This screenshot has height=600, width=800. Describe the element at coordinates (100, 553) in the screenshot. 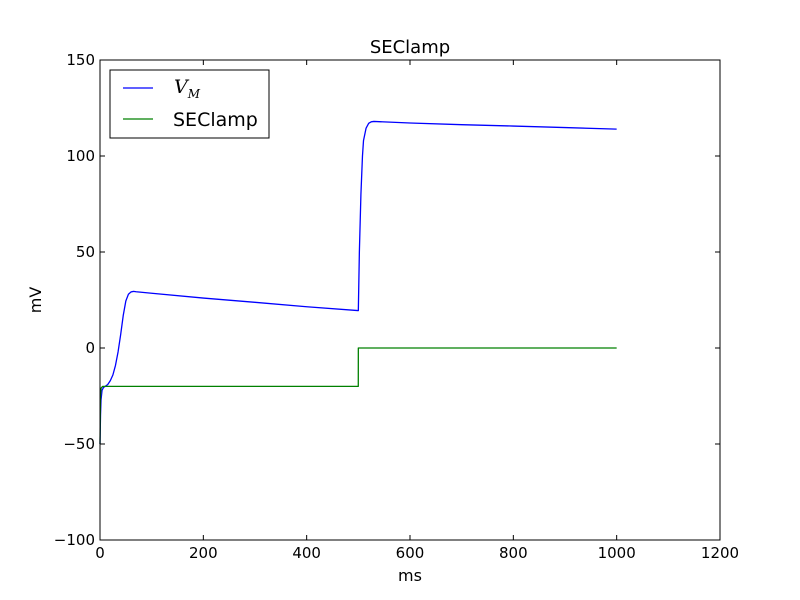

I see `x-tick-label: 0` at that location.